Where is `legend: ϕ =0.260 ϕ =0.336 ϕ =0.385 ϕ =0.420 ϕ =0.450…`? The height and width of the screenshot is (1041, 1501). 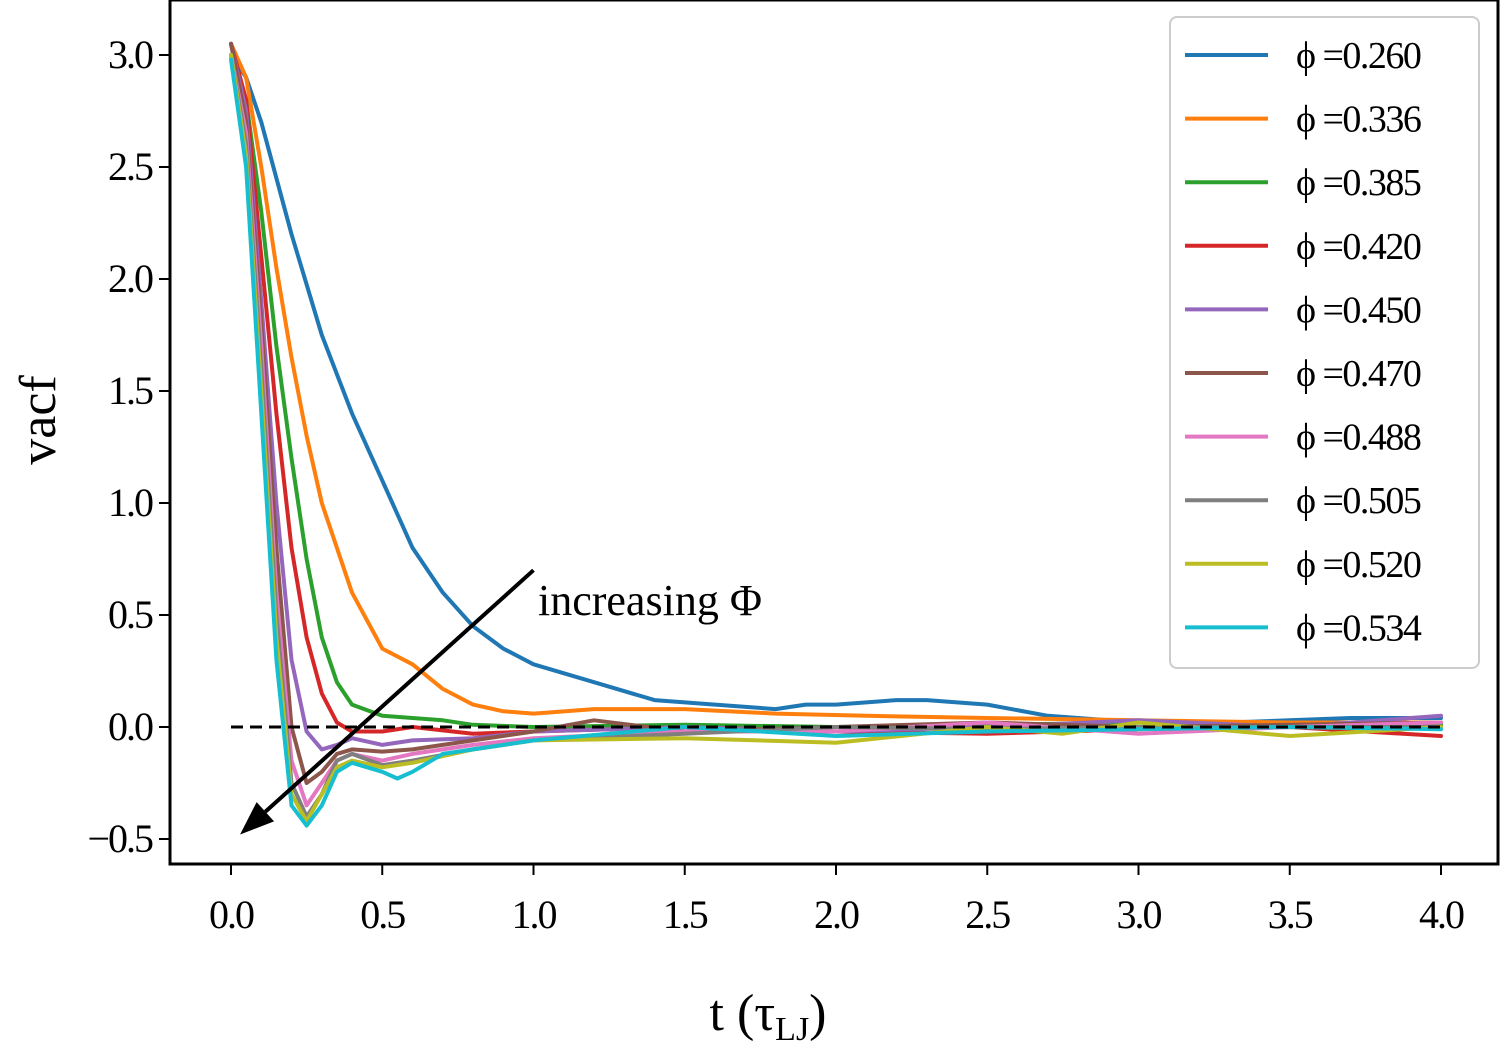
legend: ϕ =0.260 ϕ =0.336 ϕ =0.385 ϕ =0.420 ϕ =0.450… is located at coordinates (1324, 342).